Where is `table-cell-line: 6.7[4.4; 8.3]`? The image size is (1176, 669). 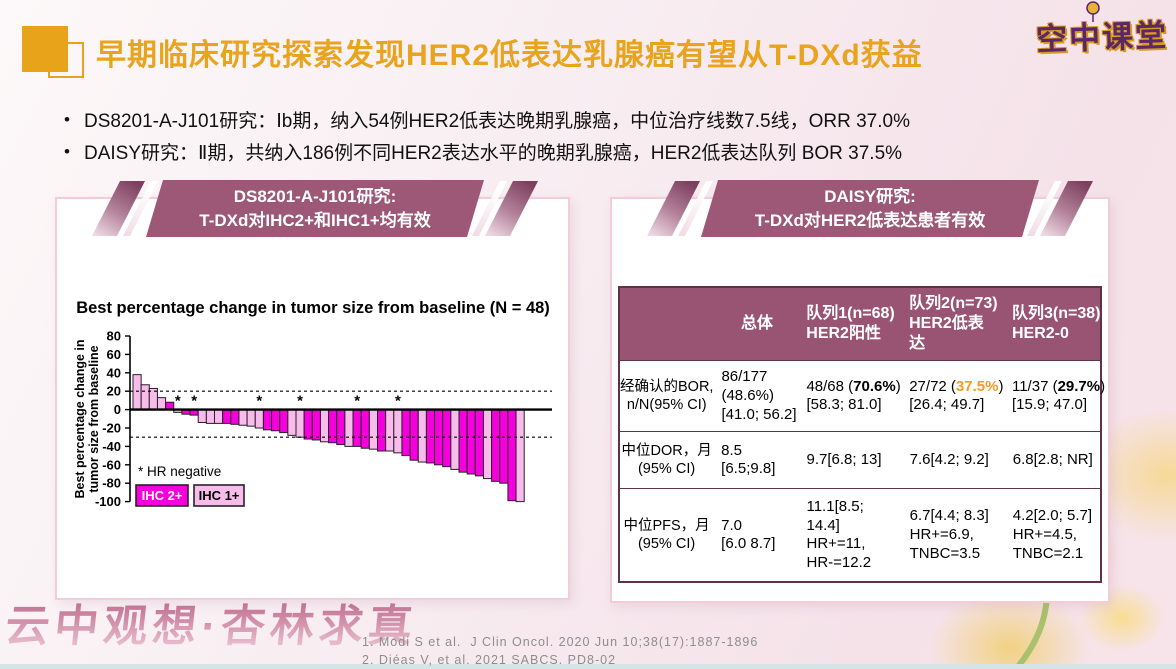 table-cell-line: 6.7[4.4; 8.3] is located at coordinates (957, 516).